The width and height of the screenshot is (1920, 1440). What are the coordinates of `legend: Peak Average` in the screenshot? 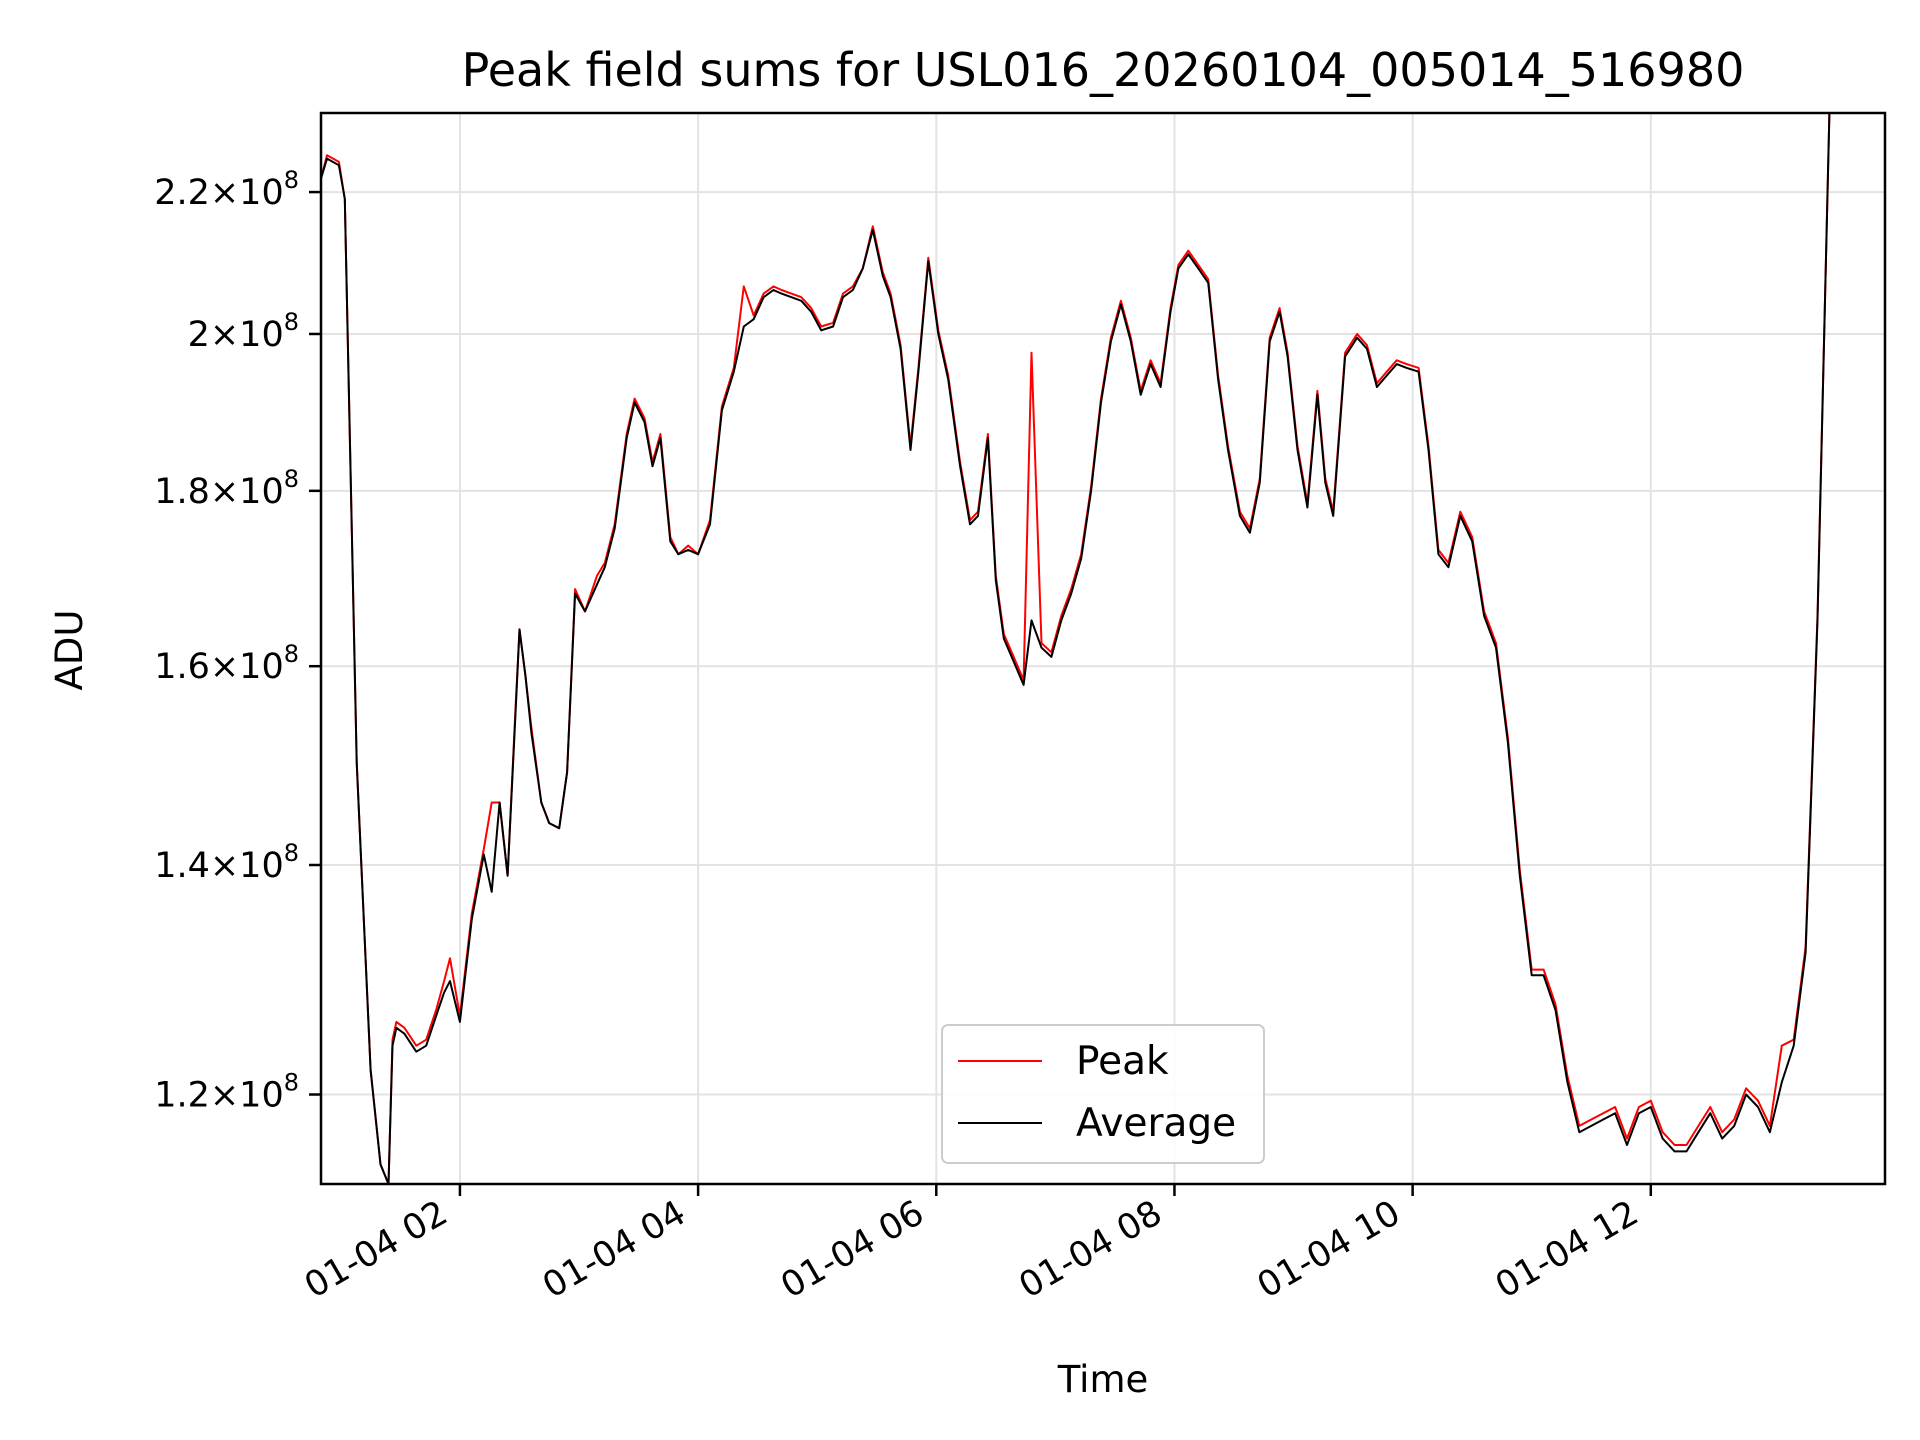 It's located at (1103, 1094).